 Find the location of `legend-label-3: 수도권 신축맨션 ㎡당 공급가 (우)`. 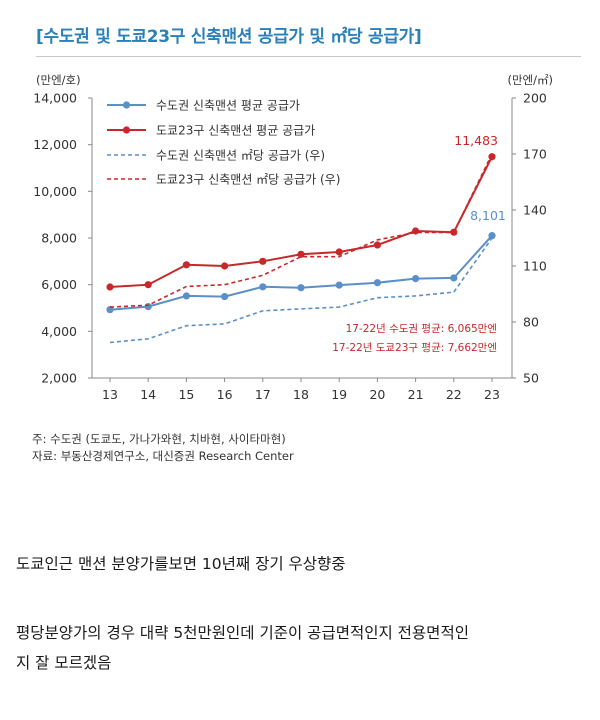

legend-label-3: 수도권 신축맨션 ㎡당 공급가 (우) is located at coordinates (240, 156).